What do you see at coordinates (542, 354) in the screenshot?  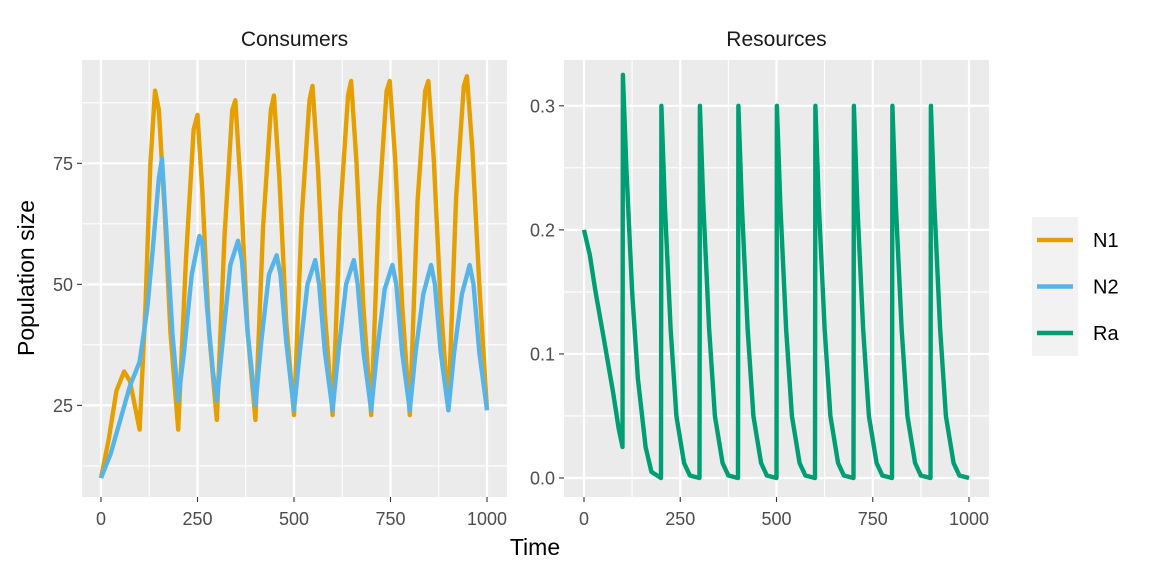 I see `y-tick-label: 0.1` at bounding box center [542, 354].